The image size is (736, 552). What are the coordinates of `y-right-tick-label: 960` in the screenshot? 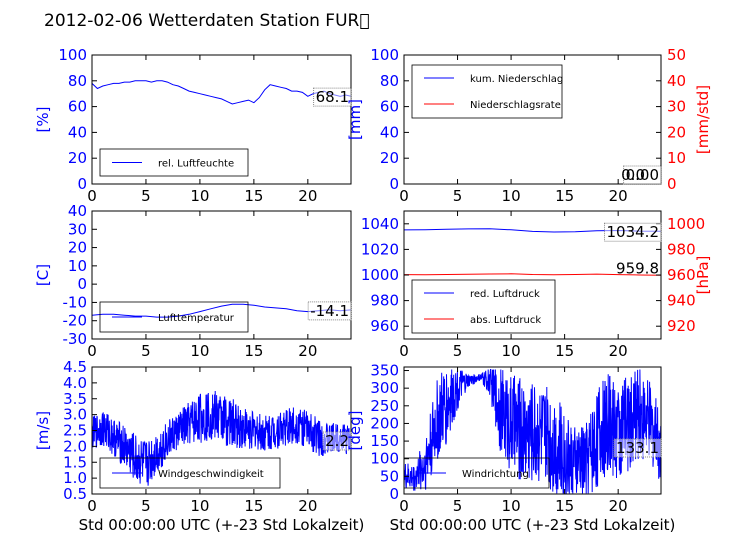 It's located at (681, 275).